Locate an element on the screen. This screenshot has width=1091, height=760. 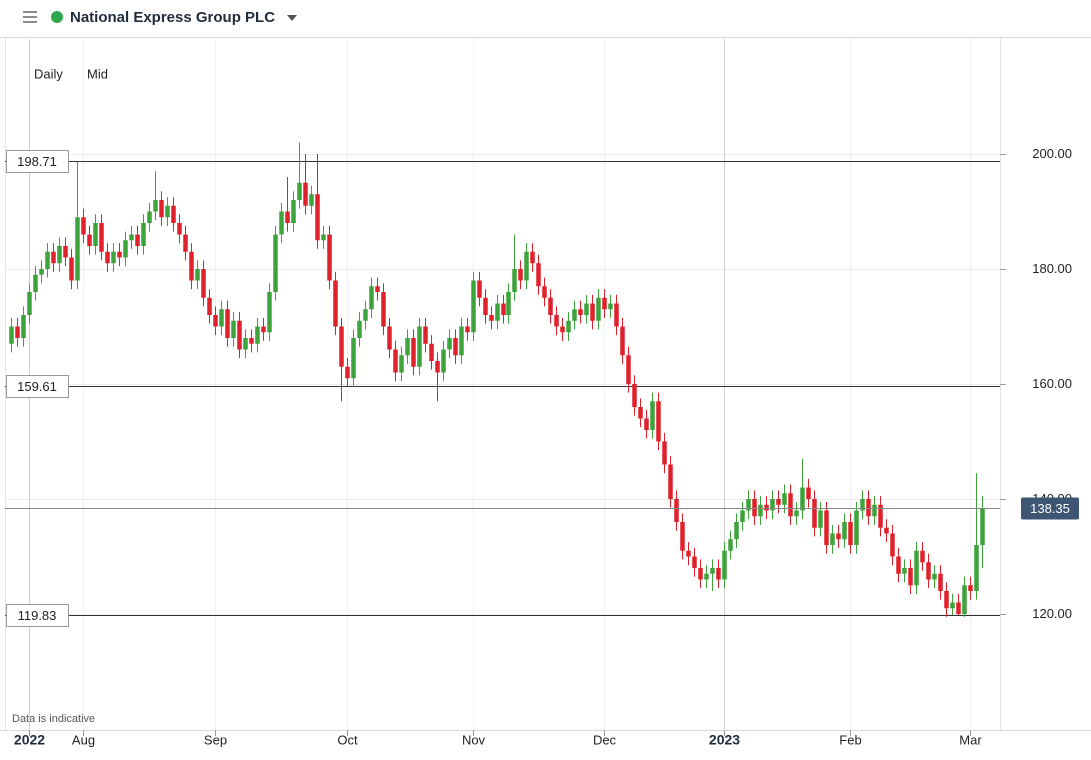
last-price-box is located at coordinates (1050, 508).